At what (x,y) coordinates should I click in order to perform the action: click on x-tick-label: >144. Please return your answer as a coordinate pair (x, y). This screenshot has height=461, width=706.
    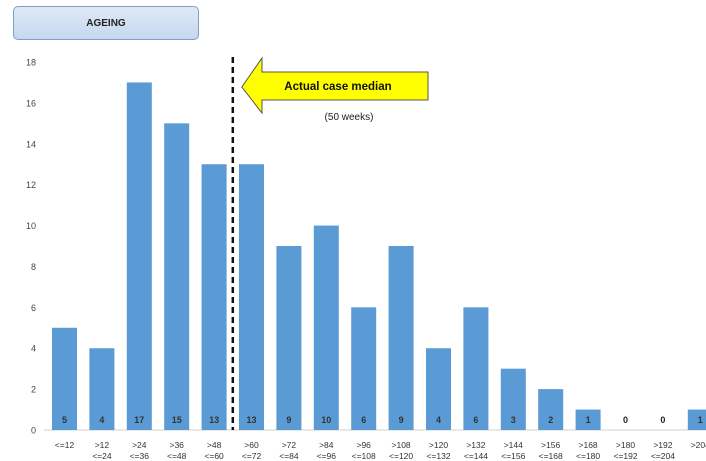
    Looking at the image, I should click on (513, 445).